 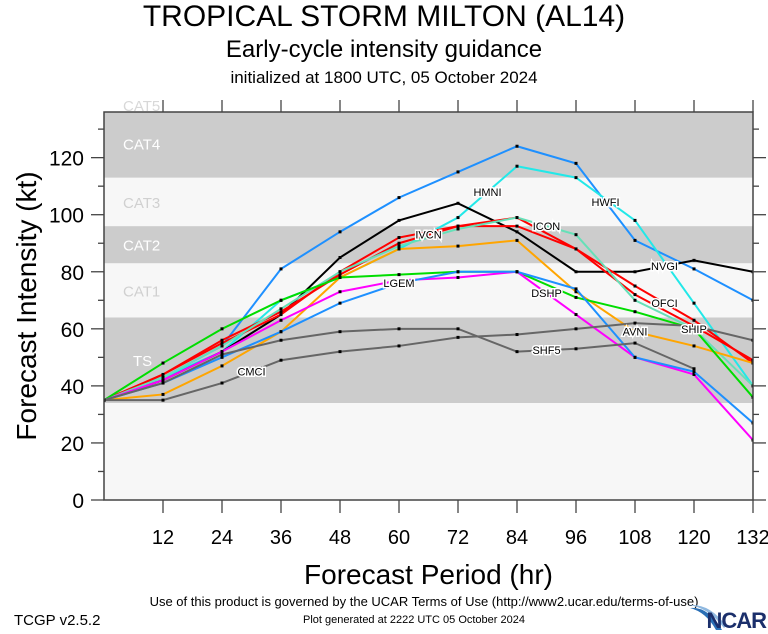 What do you see at coordinates (693, 538) in the screenshot?
I see `x-tick-label: 120` at bounding box center [693, 538].